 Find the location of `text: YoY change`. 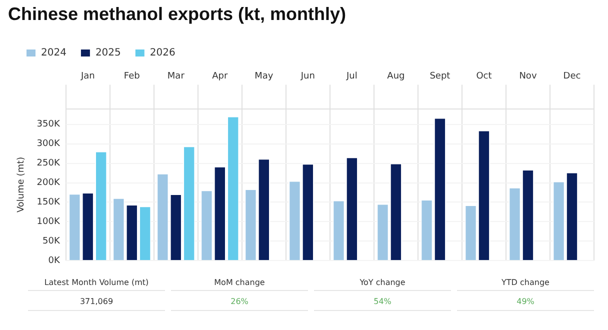

text: YoY change is located at coordinates (382, 281).